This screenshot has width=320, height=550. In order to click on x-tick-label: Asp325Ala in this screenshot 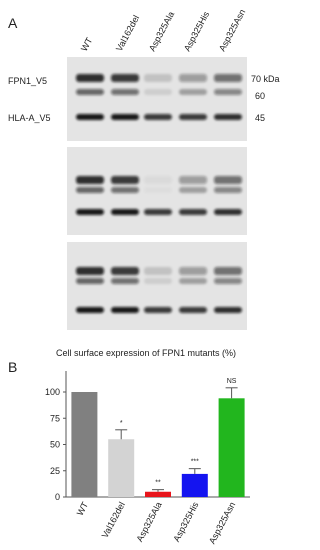, I will do `click(148, 521)`.